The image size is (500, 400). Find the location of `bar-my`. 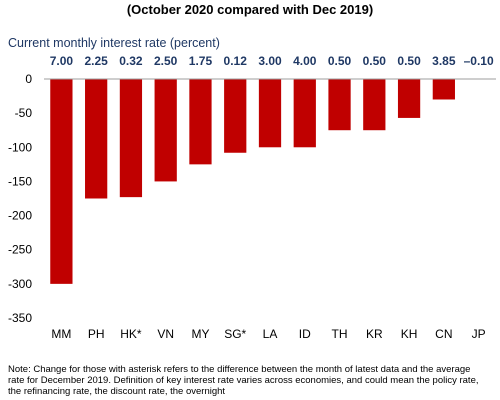

bar-my is located at coordinates (200, 122).